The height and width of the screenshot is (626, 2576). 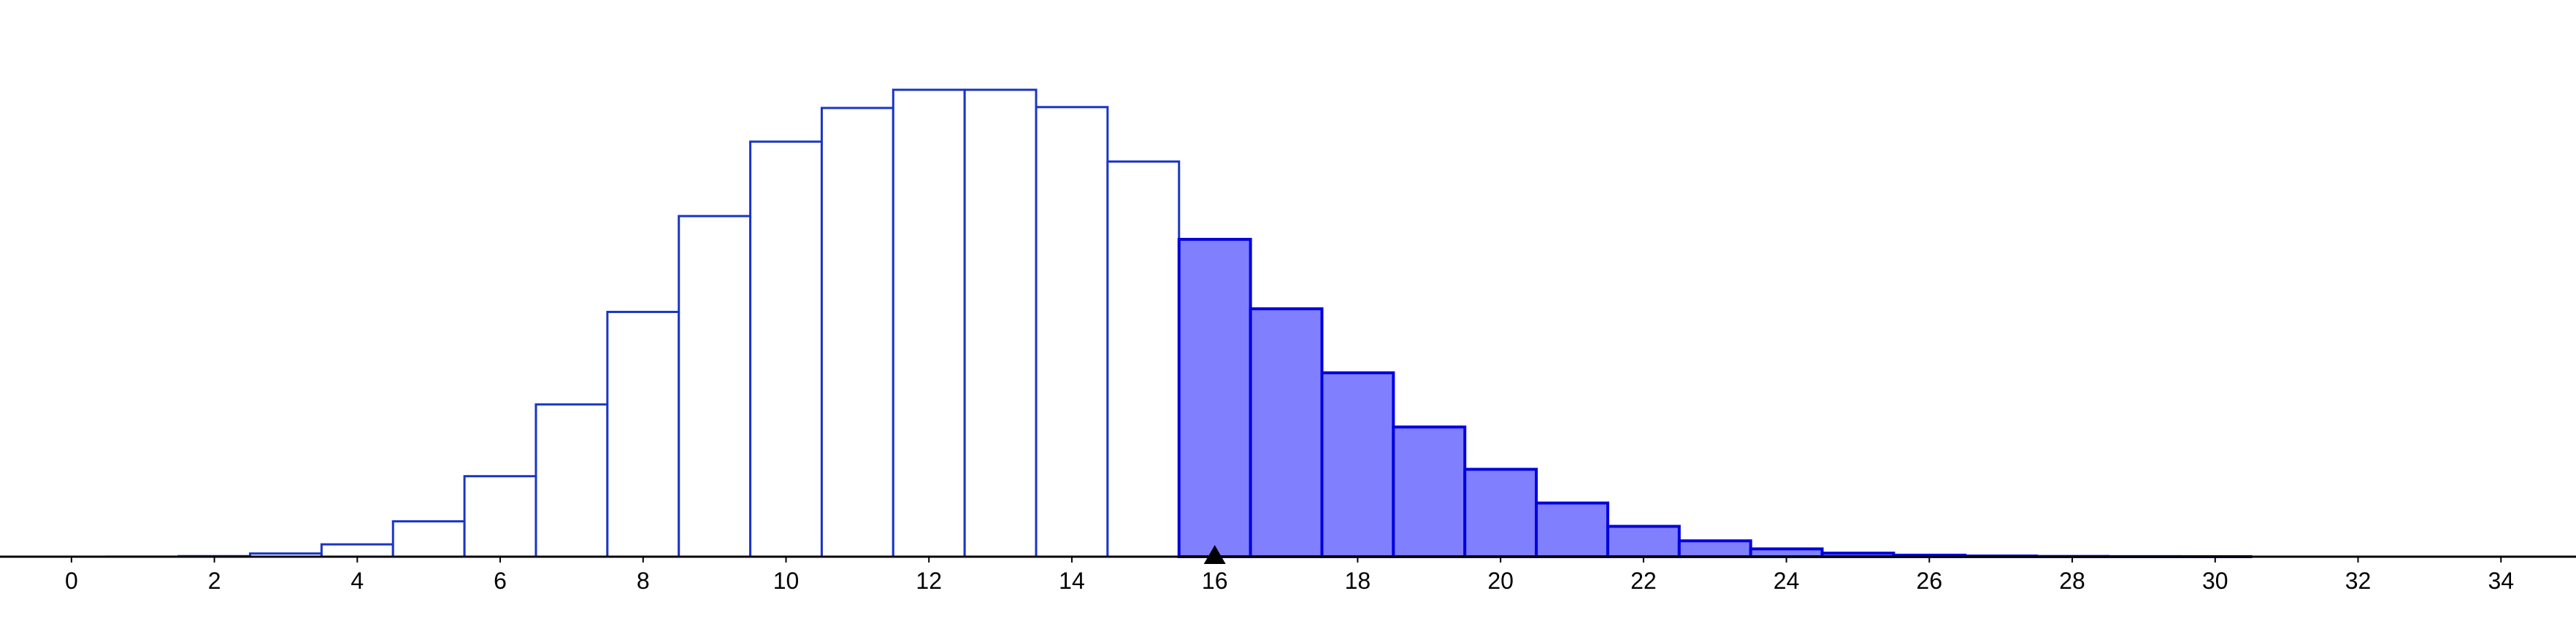 I want to click on x-tick-label: 8, so click(x=643, y=581).